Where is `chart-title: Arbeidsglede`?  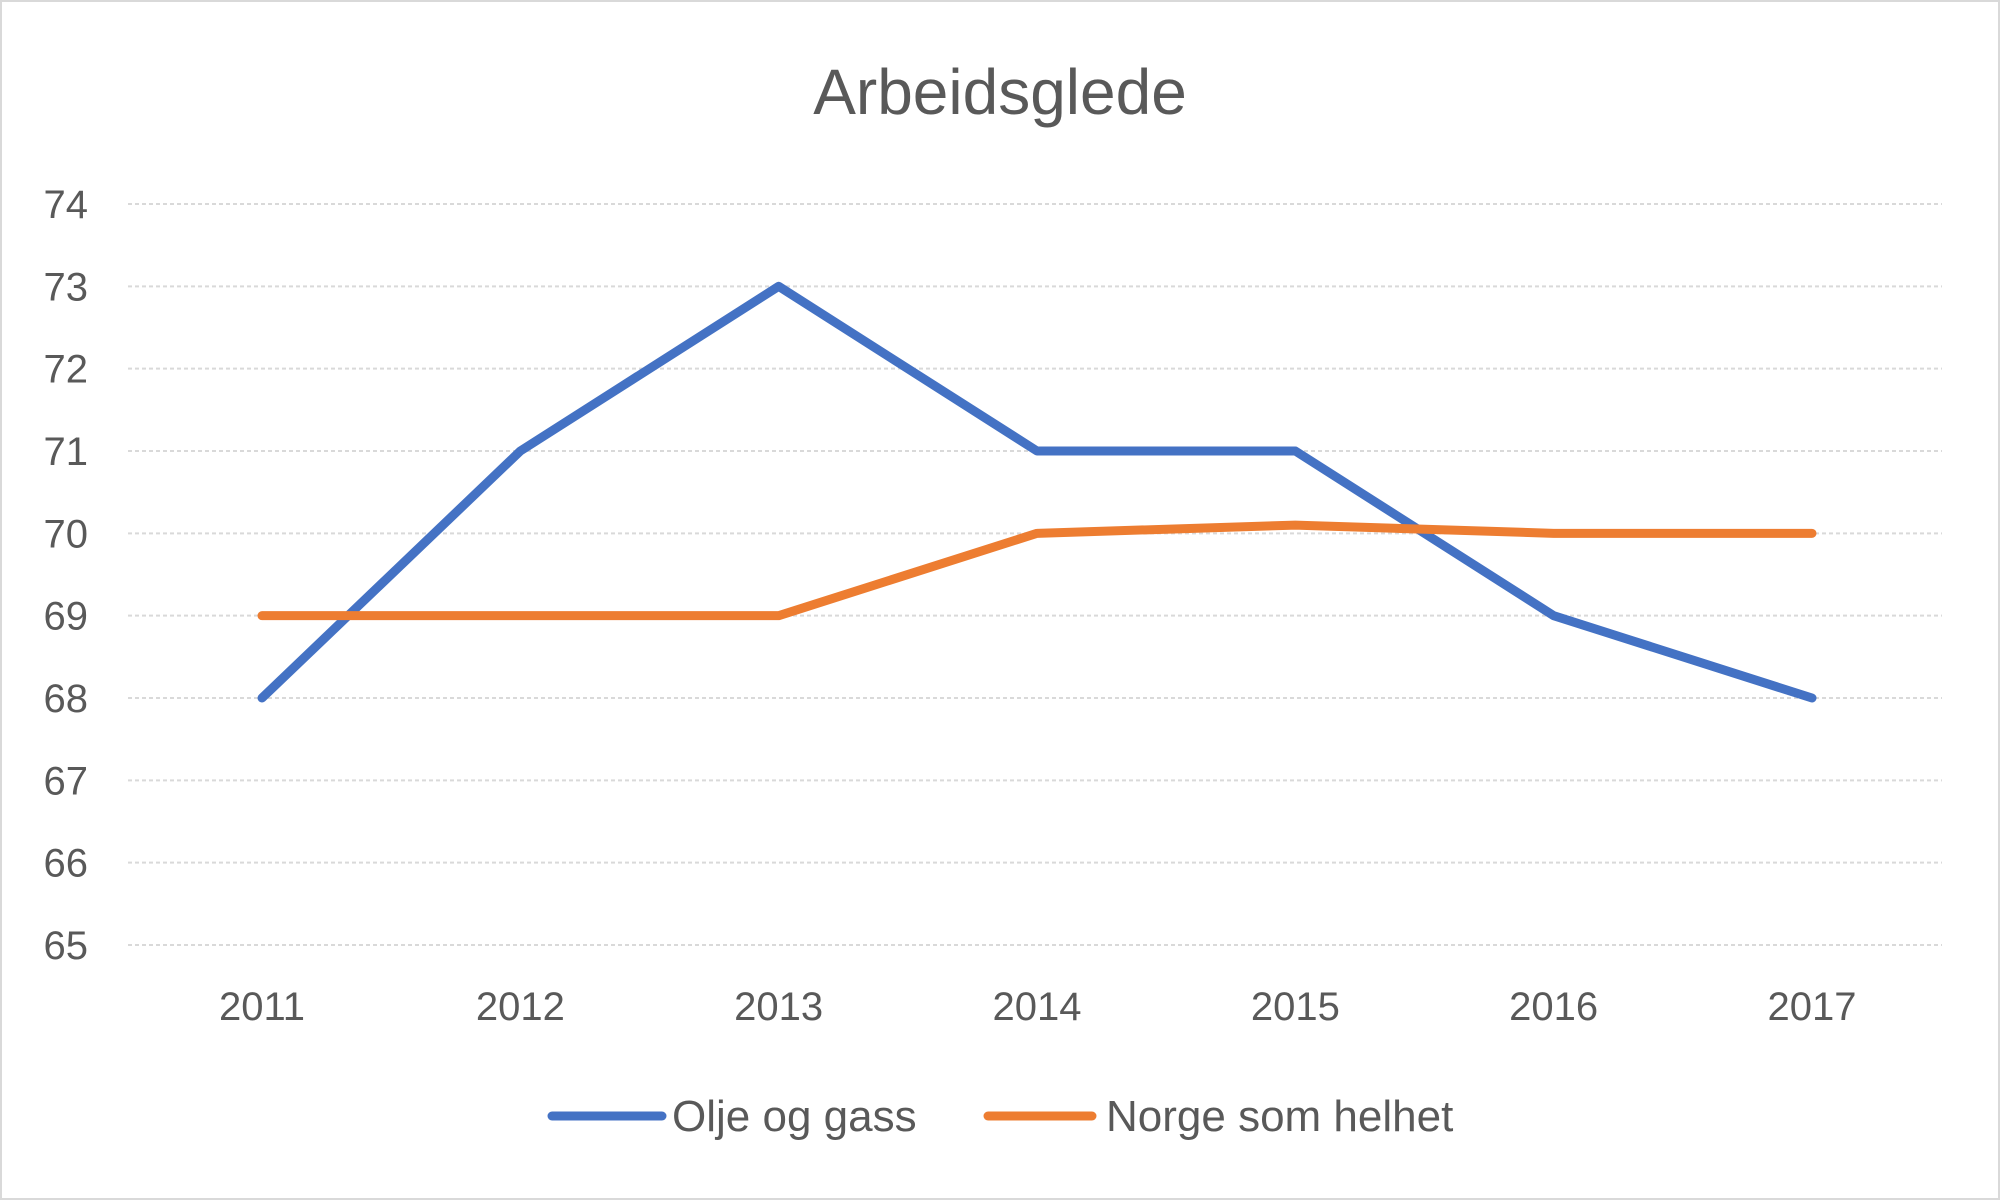 chart-title: Arbeidsglede is located at coordinates (1000, 92).